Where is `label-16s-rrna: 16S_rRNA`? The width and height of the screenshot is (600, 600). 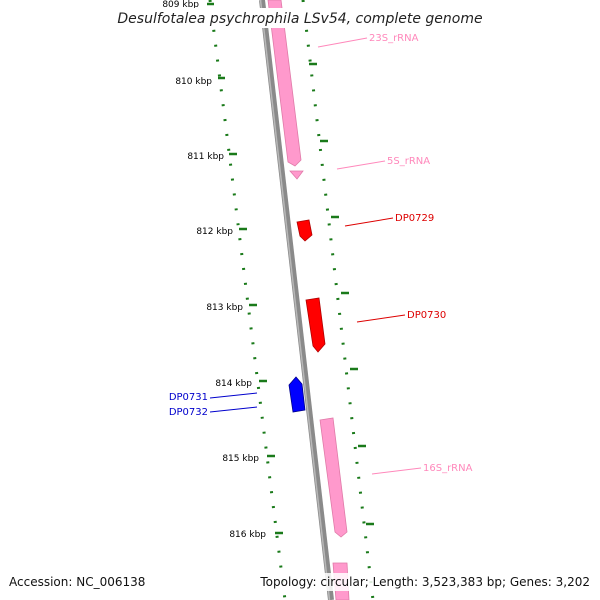
label-16s-rrna: 16S_rRNA is located at coordinates (448, 468).